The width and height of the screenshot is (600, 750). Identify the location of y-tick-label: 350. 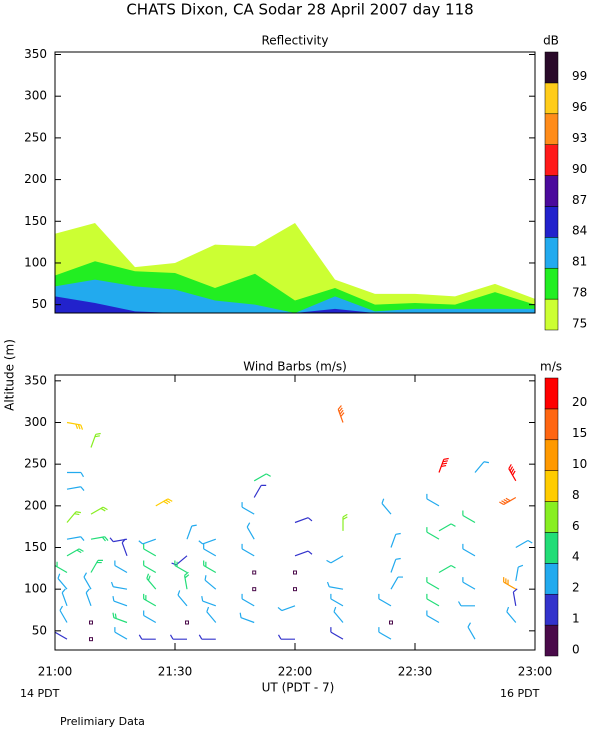
(35, 54).